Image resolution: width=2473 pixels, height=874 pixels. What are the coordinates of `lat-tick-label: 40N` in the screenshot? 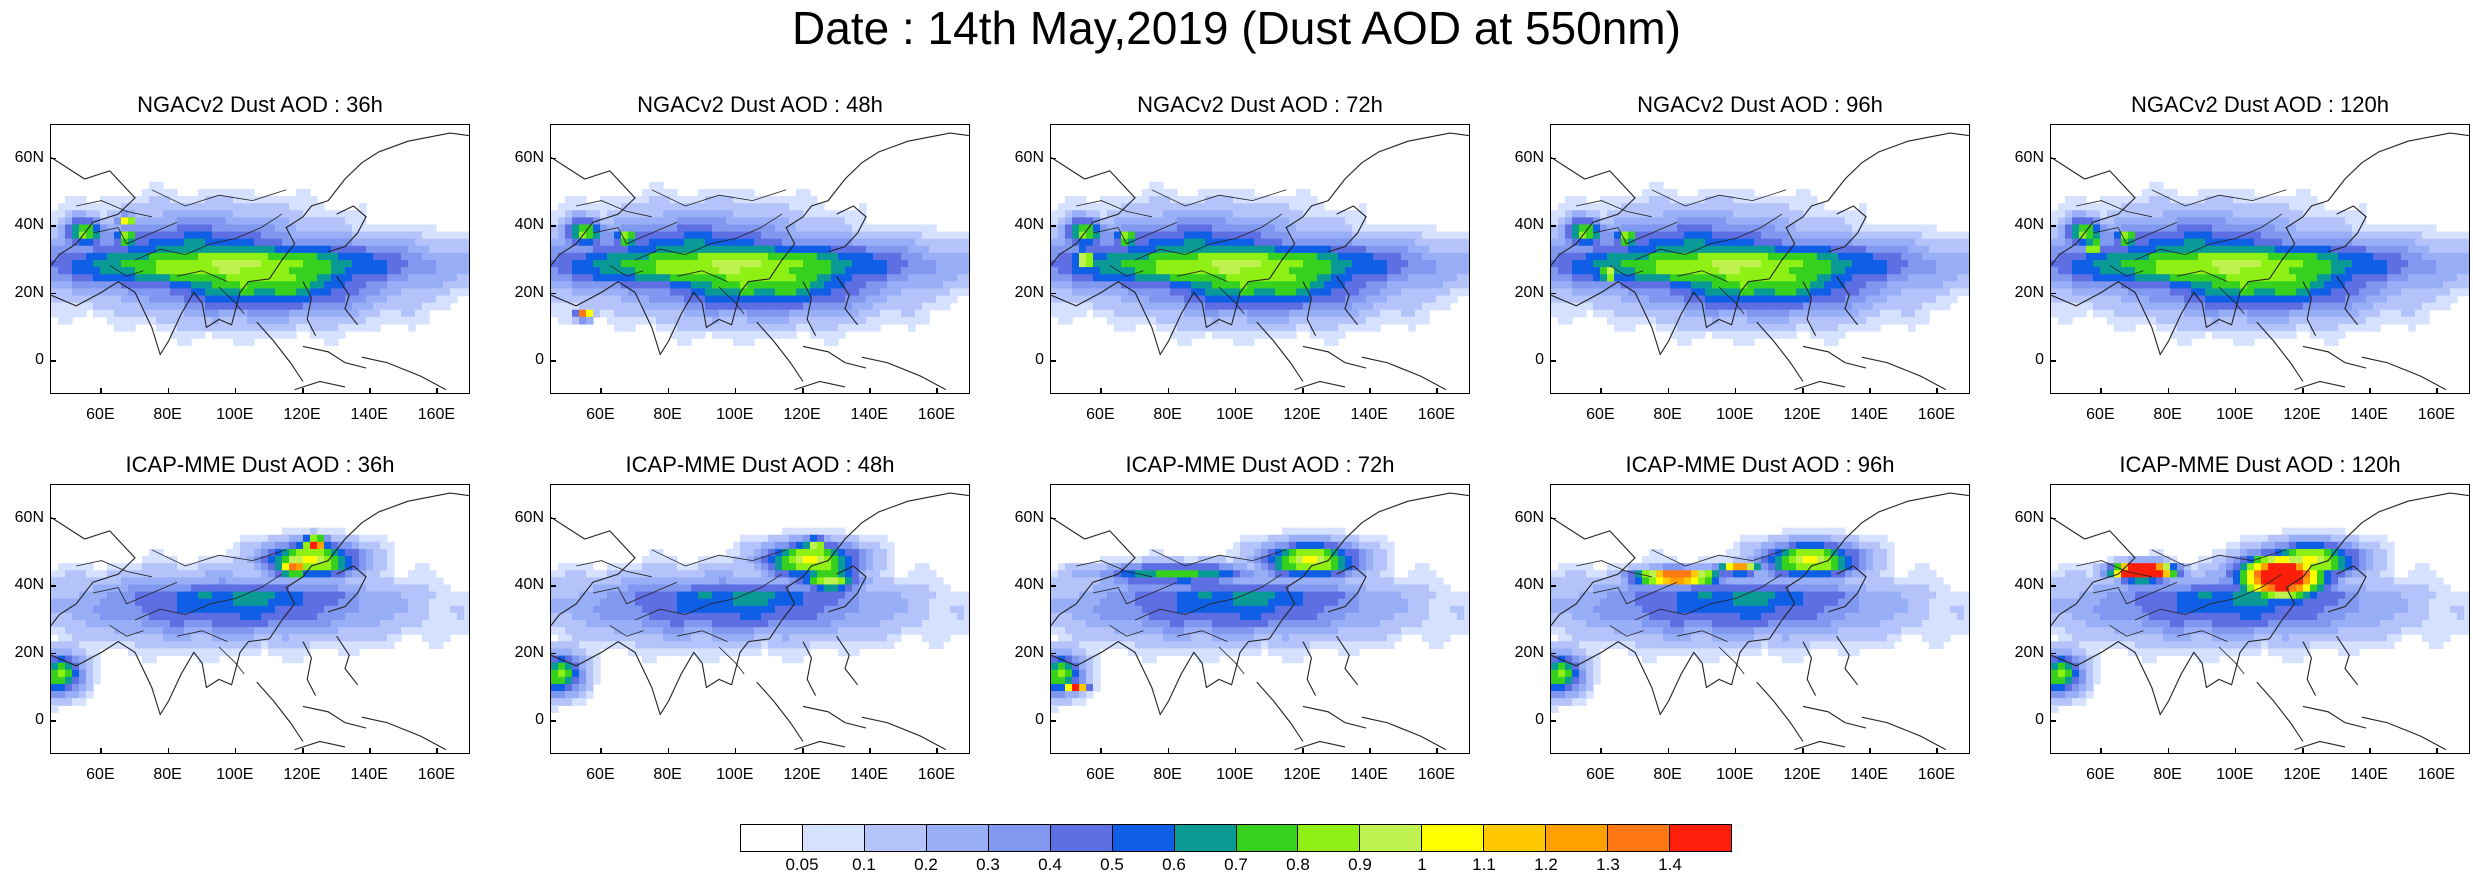 It's located at (1529, 225).